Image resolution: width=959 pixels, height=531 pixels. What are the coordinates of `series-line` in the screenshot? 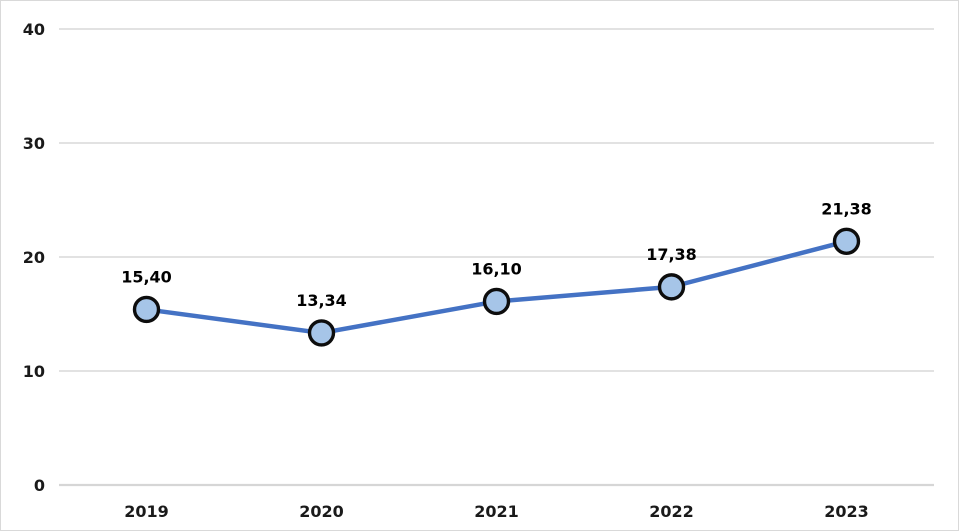 It's located at (496, 287).